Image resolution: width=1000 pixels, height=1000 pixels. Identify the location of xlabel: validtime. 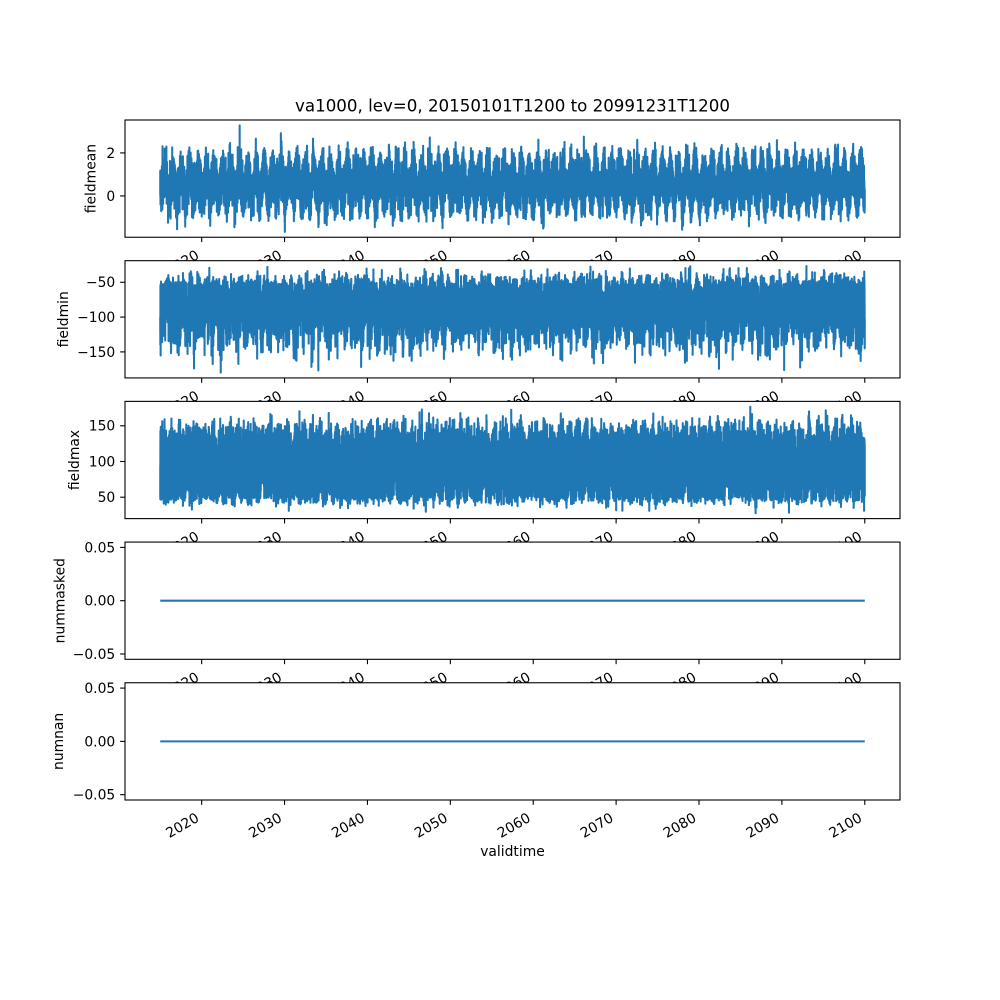
(512, 852).